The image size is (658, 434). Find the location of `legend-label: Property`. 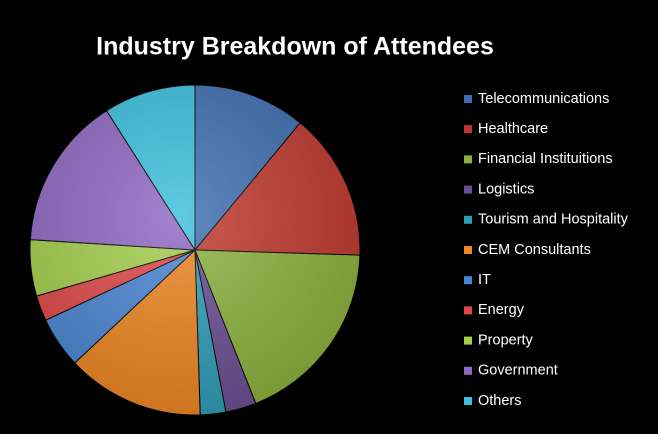

legend-label: Property is located at coordinates (506, 340).